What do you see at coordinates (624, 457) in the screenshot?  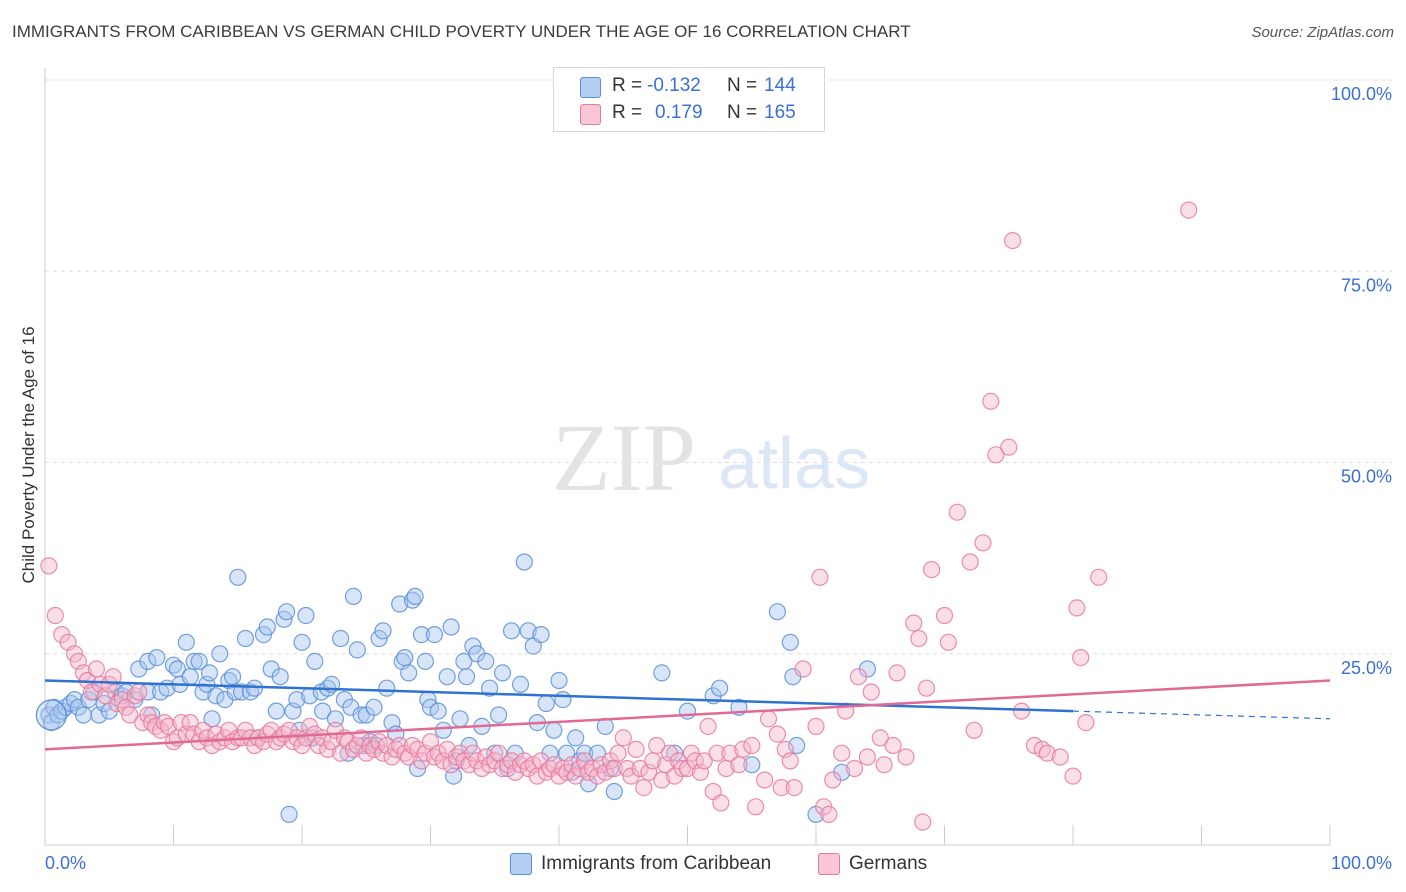 I see `watermark-zip: ZIP` at bounding box center [624, 457].